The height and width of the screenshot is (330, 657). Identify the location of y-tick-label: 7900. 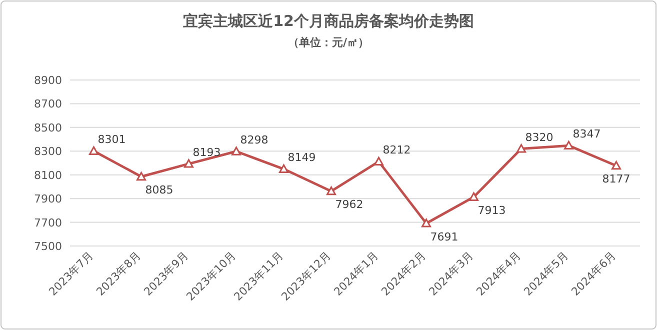
(48, 199).